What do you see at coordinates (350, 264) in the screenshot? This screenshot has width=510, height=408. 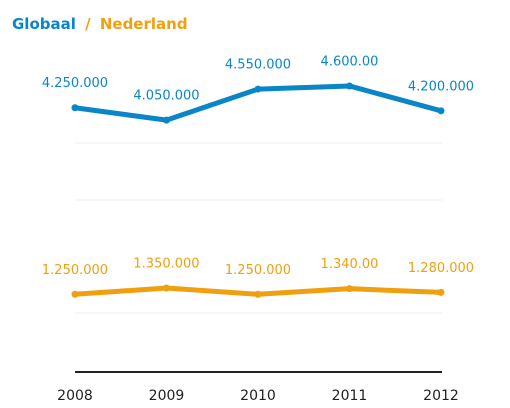 I see `value-label: 1.340.00` at bounding box center [350, 264].